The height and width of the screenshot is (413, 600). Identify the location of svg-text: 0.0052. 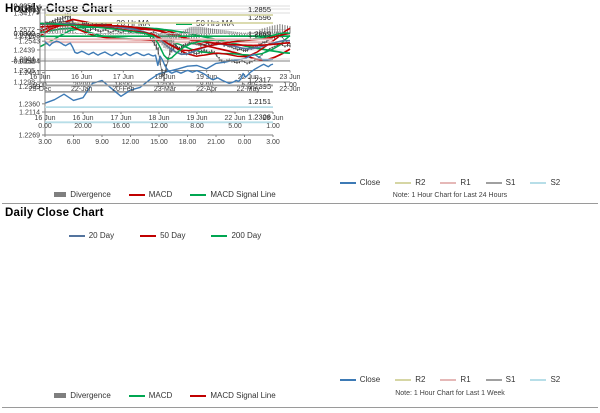
(25, 7).